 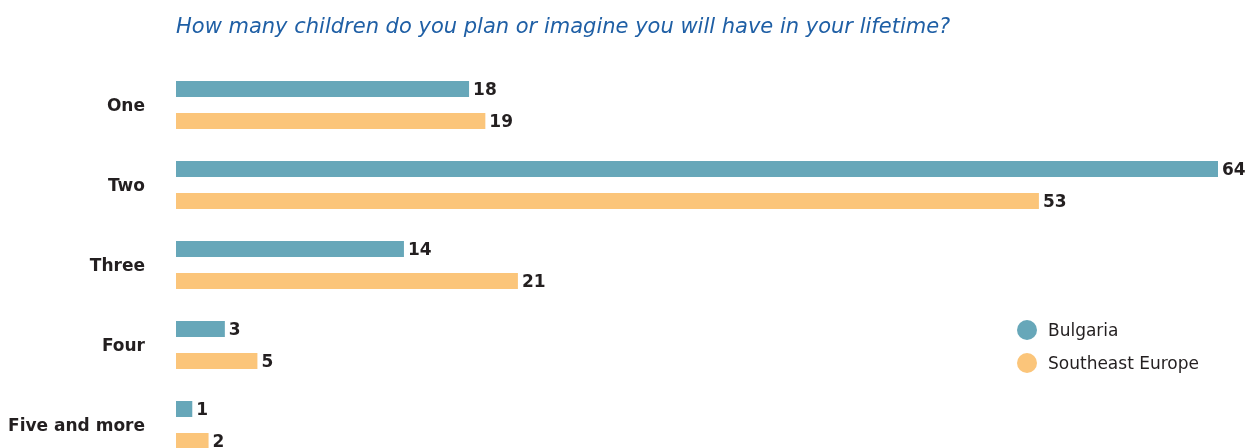 I want to click on y-tick-label: Four, so click(x=123, y=345).